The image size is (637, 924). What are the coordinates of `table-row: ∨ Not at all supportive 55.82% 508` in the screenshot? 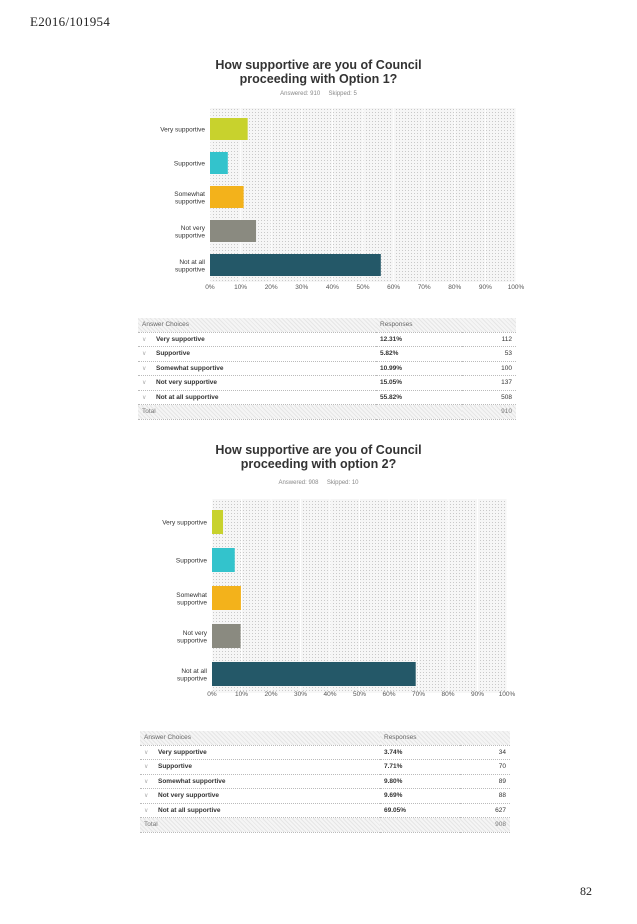 It's located at (327, 397).